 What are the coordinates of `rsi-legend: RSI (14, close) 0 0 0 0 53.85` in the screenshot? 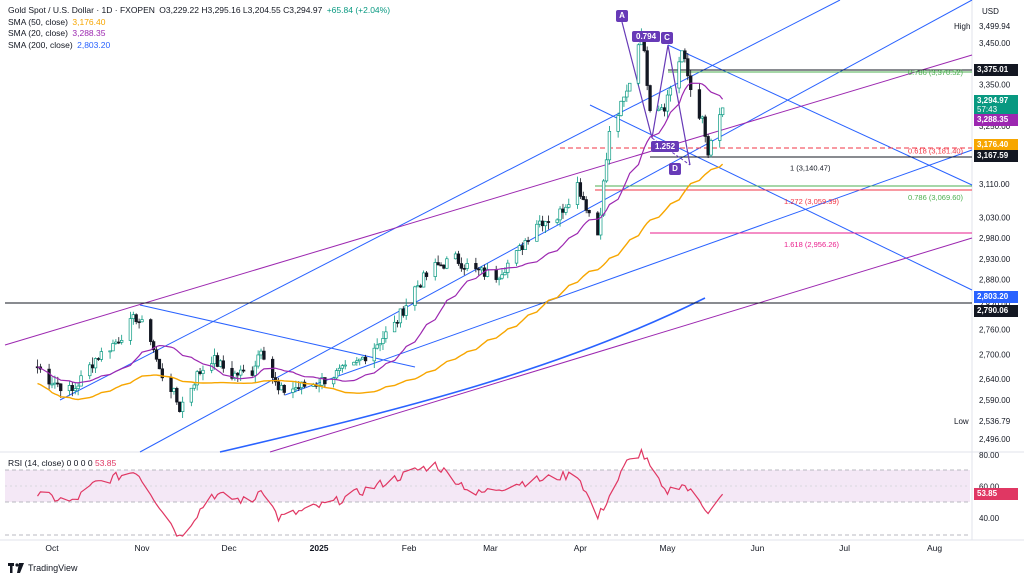 It's located at (62, 463).